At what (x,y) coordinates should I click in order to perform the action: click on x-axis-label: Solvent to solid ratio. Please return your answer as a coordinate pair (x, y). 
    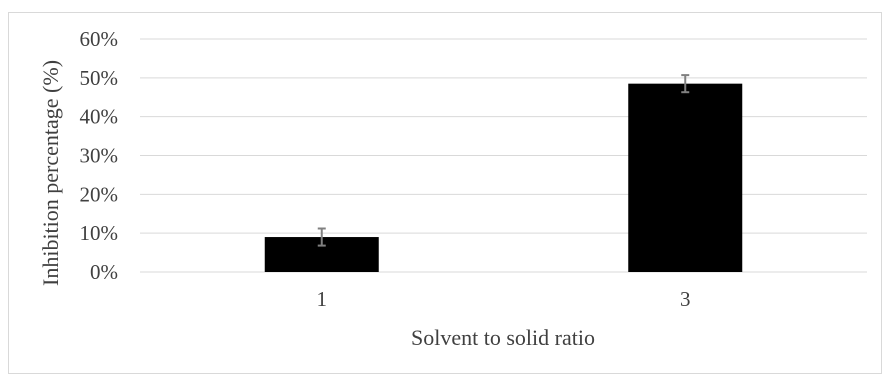
    Looking at the image, I should click on (503, 337).